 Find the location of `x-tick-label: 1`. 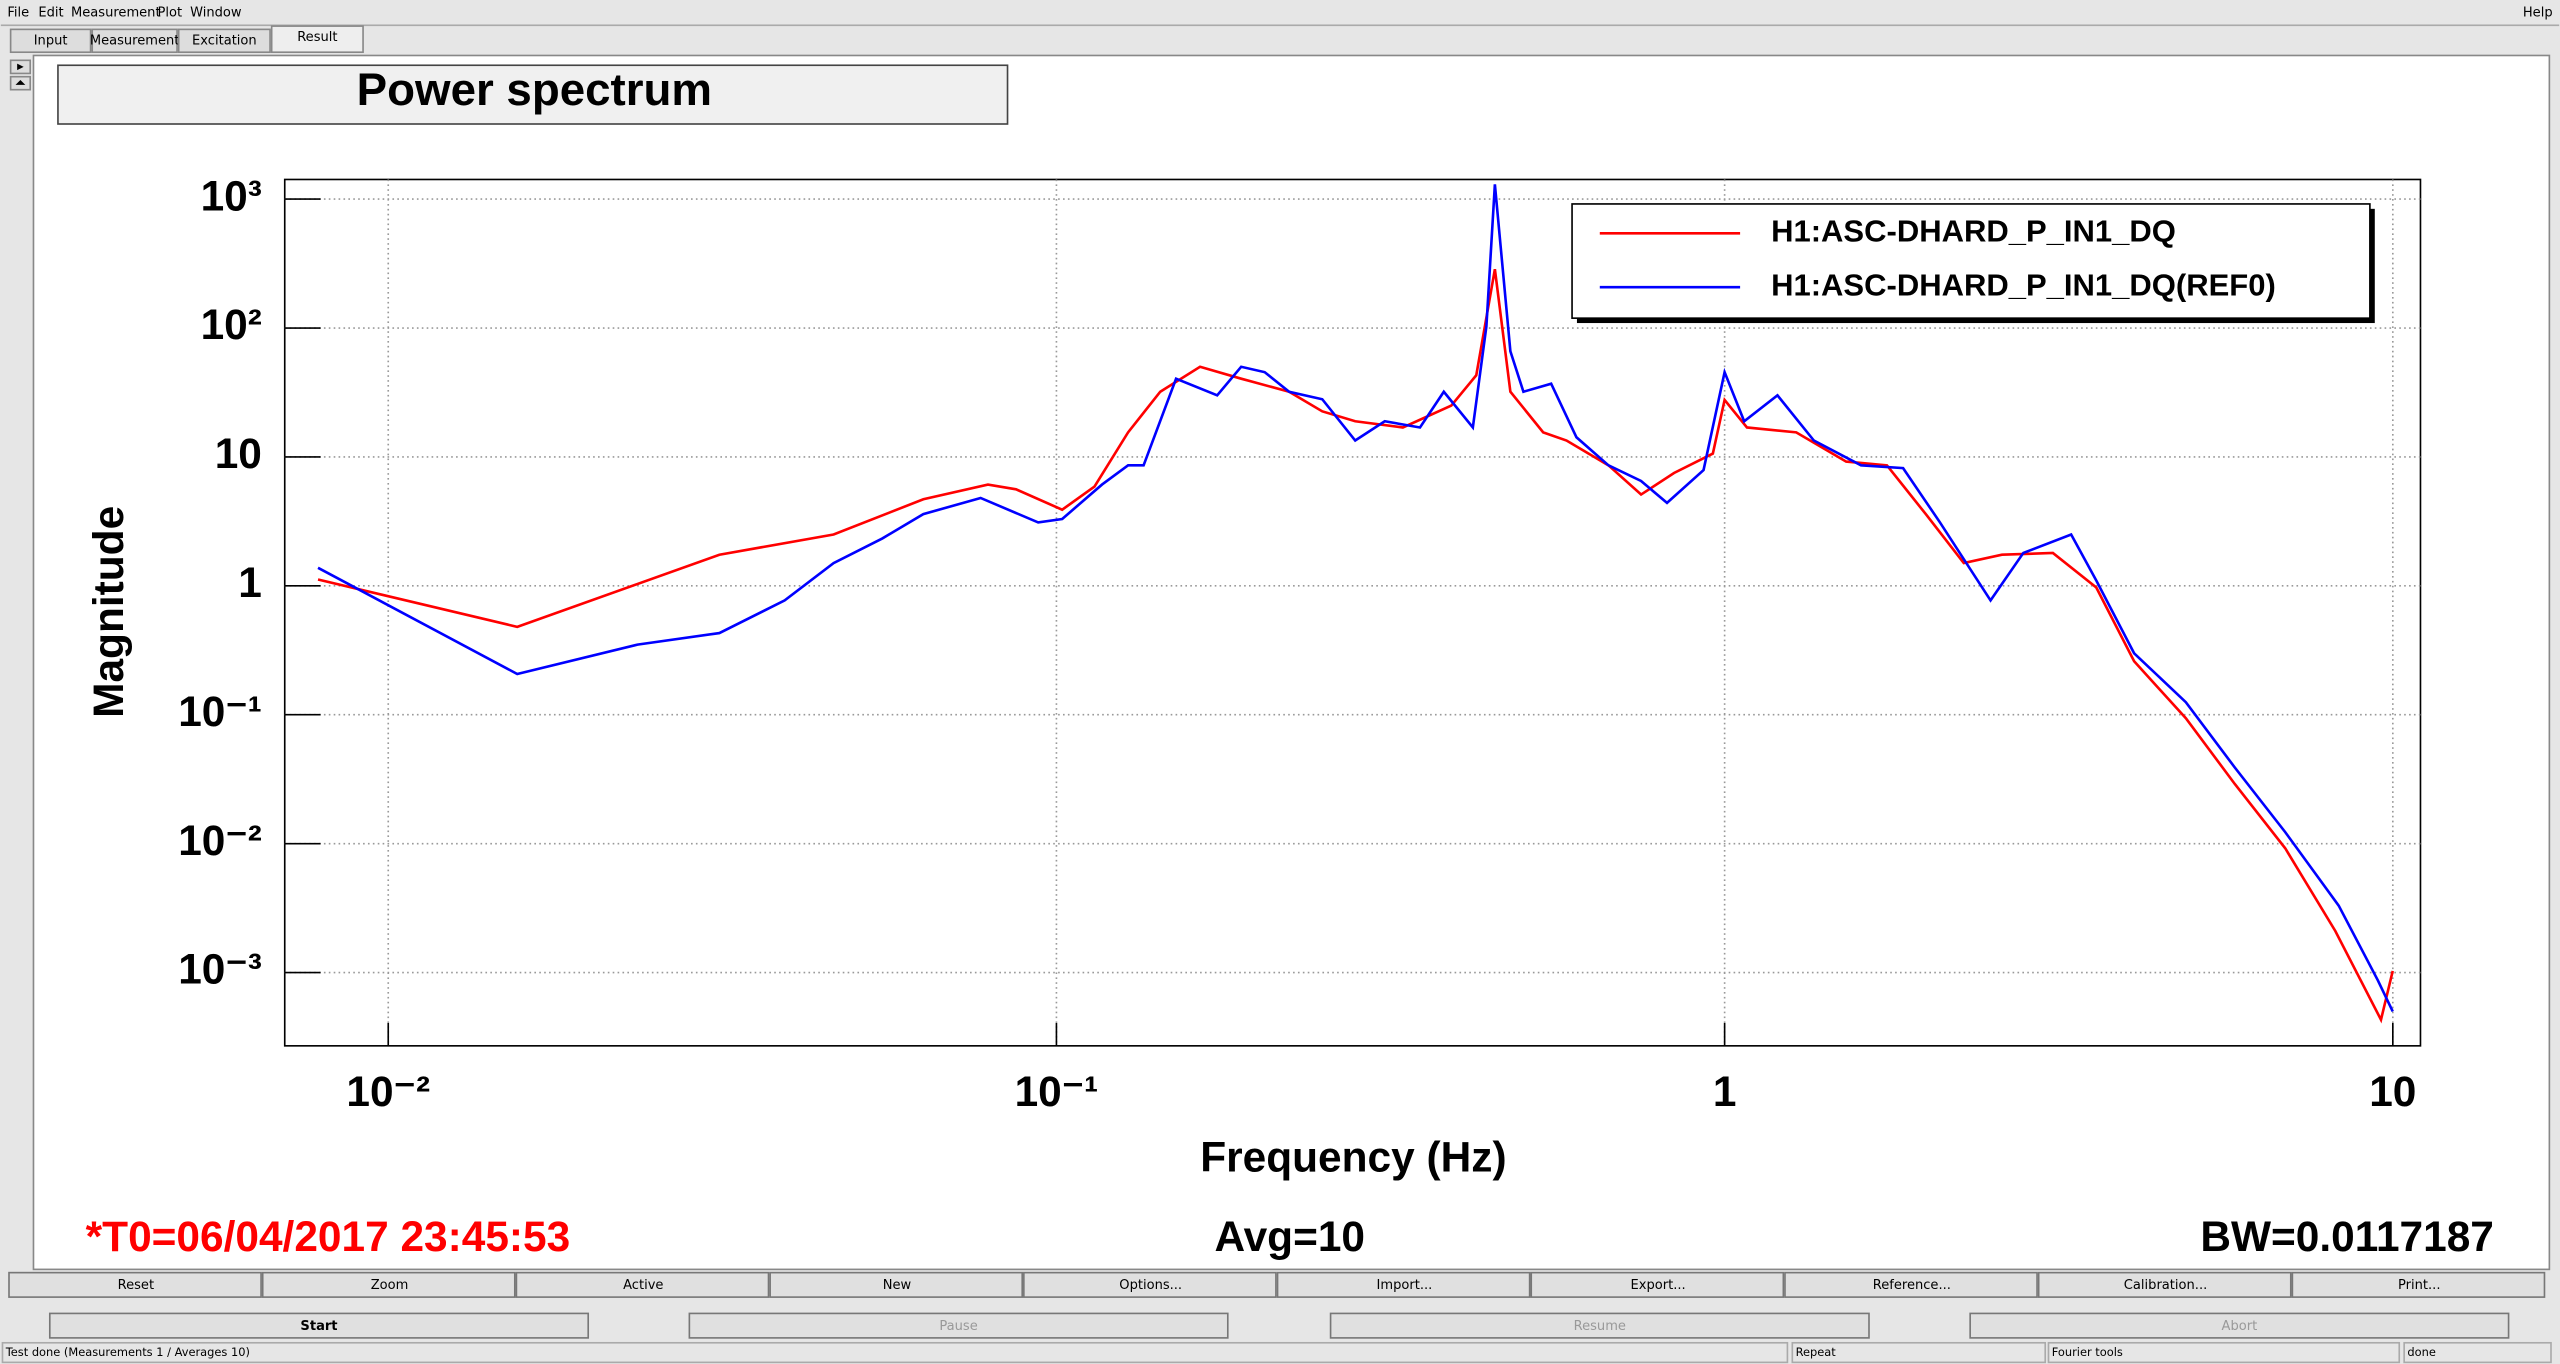

x-tick-label: 1 is located at coordinates (1725, 1091).